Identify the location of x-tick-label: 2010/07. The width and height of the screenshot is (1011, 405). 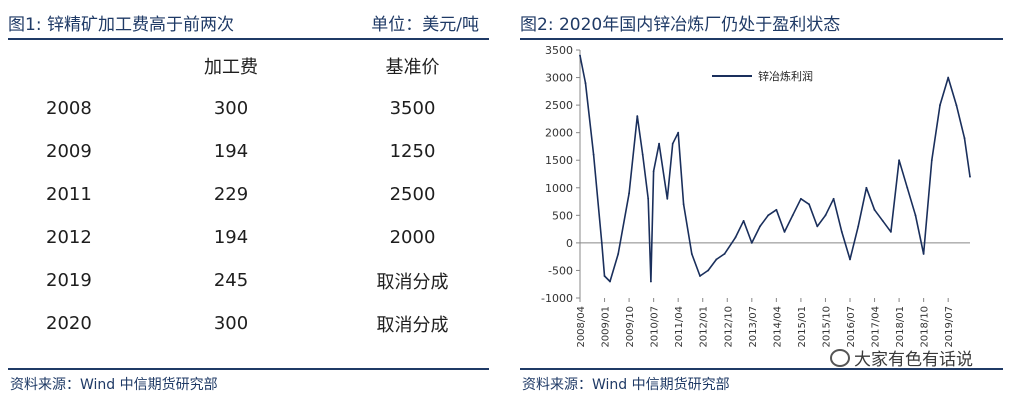
(655, 327).